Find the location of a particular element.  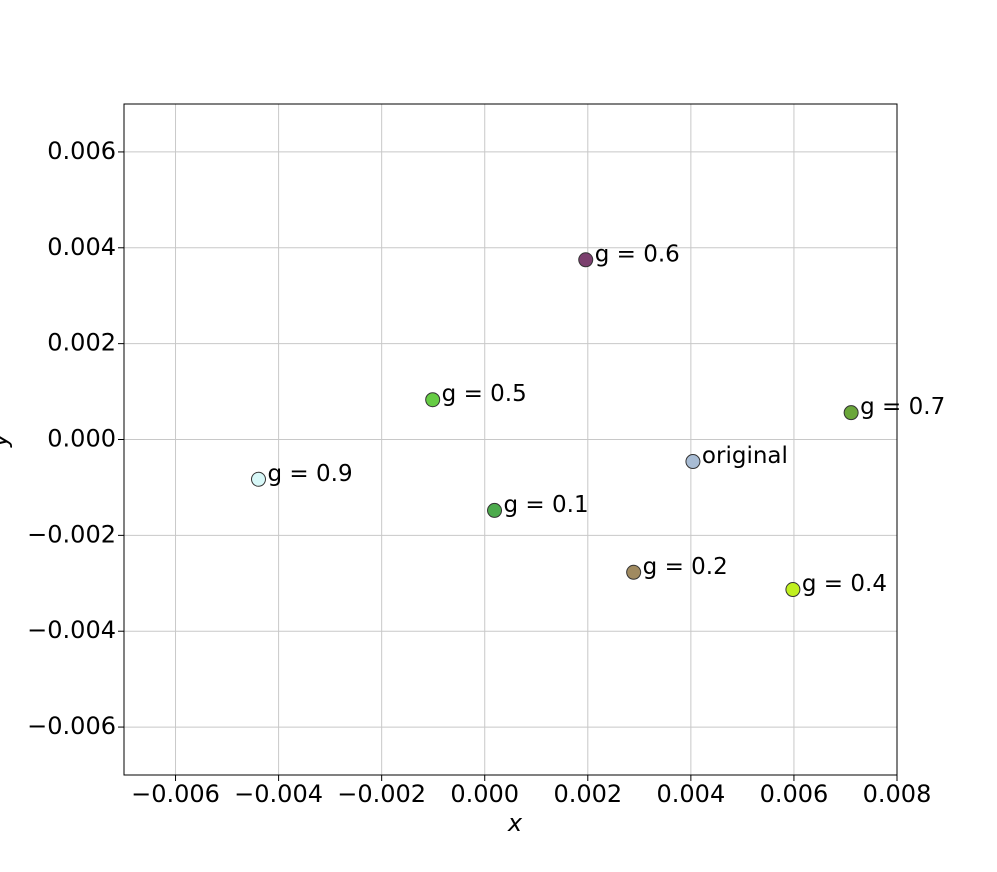

point-label: g = 0.6 is located at coordinates (637, 254).